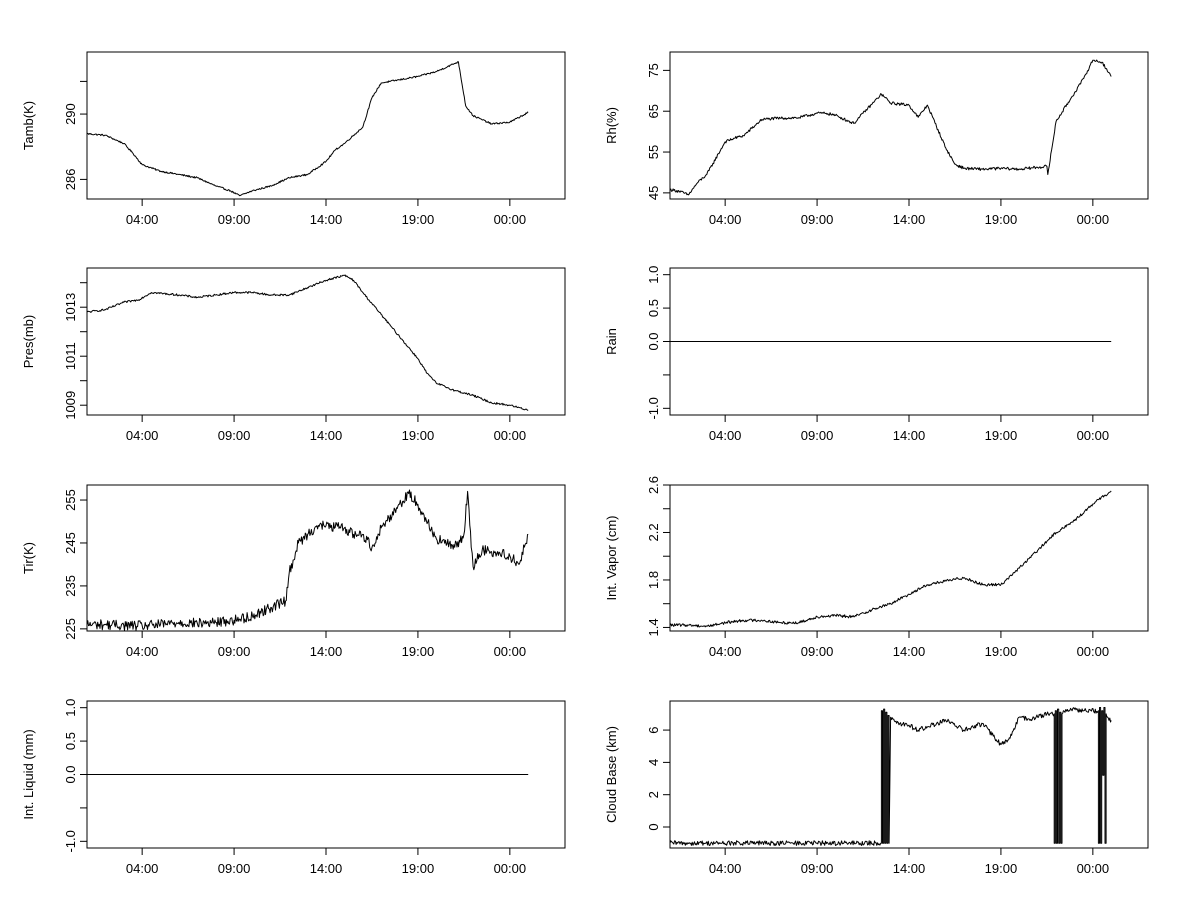  What do you see at coordinates (70, 405) in the screenshot?
I see `y-tick-label: 1009` at bounding box center [70, 405].